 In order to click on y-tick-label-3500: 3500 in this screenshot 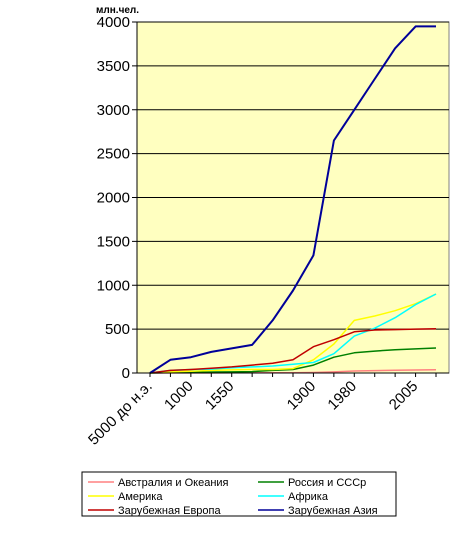, I will do `click(113, 66)`.